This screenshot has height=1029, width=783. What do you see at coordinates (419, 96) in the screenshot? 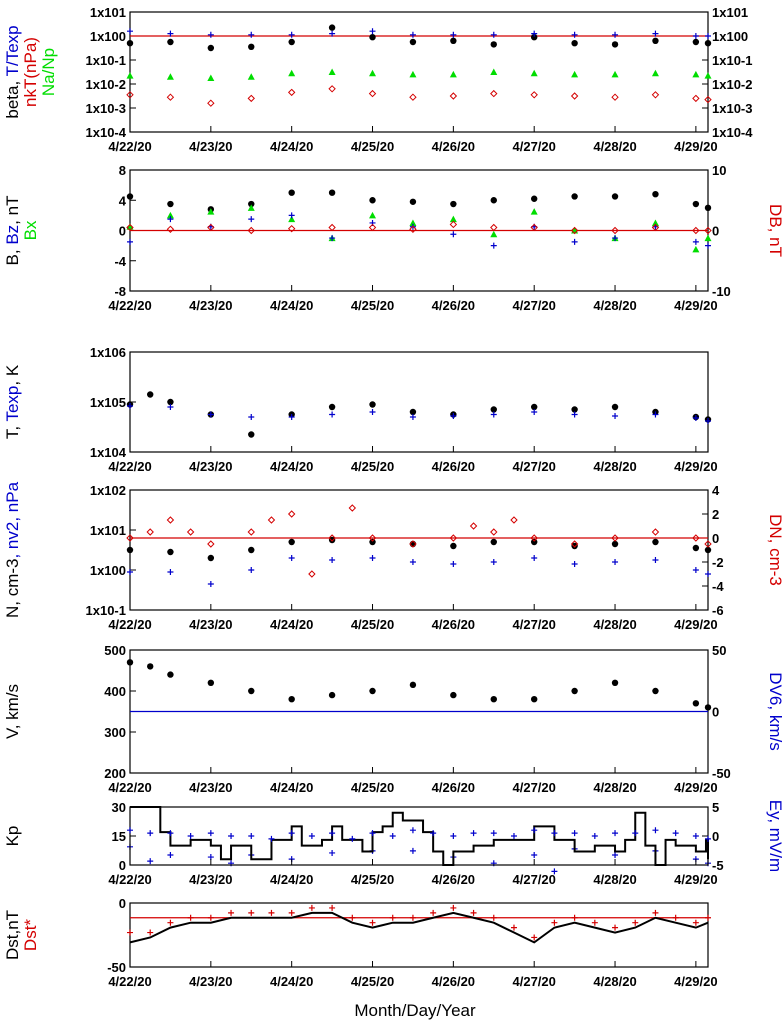
I see `series-nkT` at bounding box center [419, 96].